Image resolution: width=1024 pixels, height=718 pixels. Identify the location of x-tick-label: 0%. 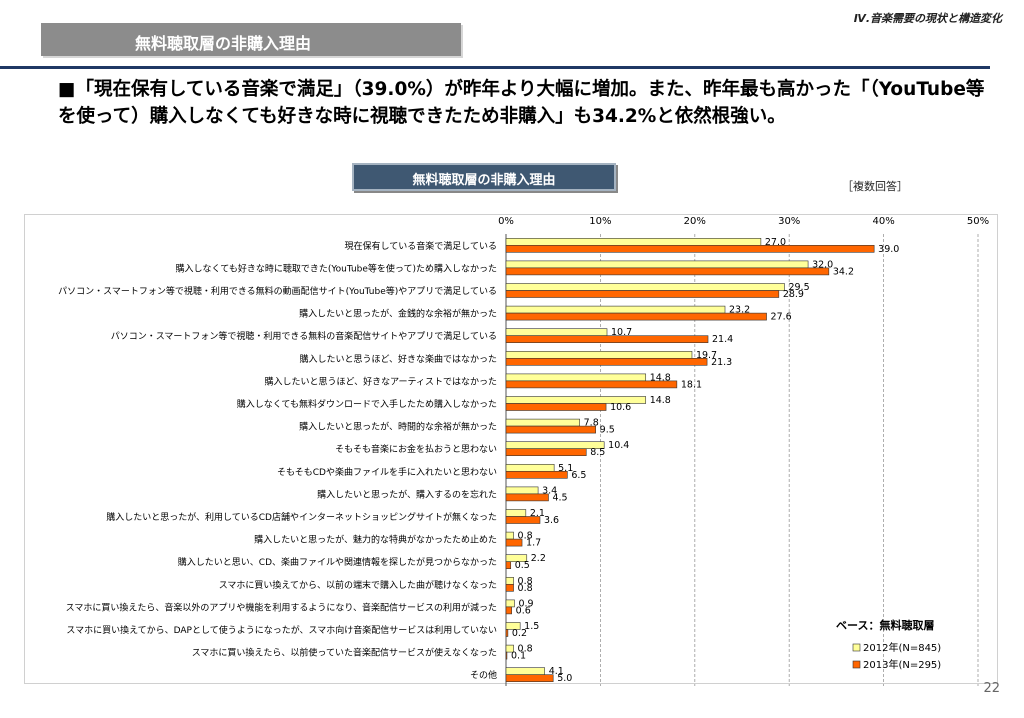
(506, 221).